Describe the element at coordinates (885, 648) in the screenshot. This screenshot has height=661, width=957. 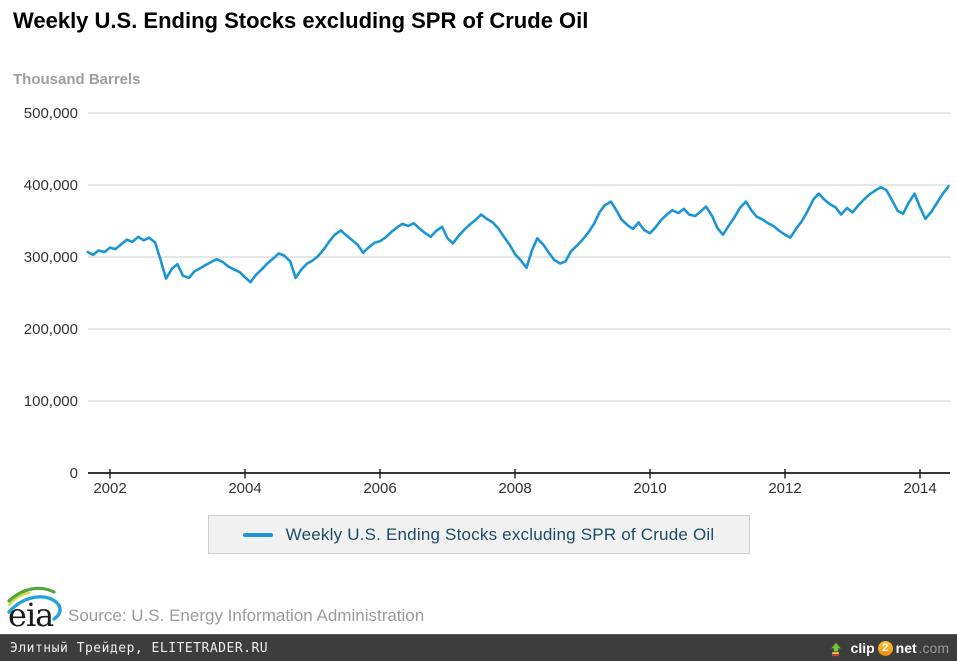
I see `clip2net-digit: 2` at that location.